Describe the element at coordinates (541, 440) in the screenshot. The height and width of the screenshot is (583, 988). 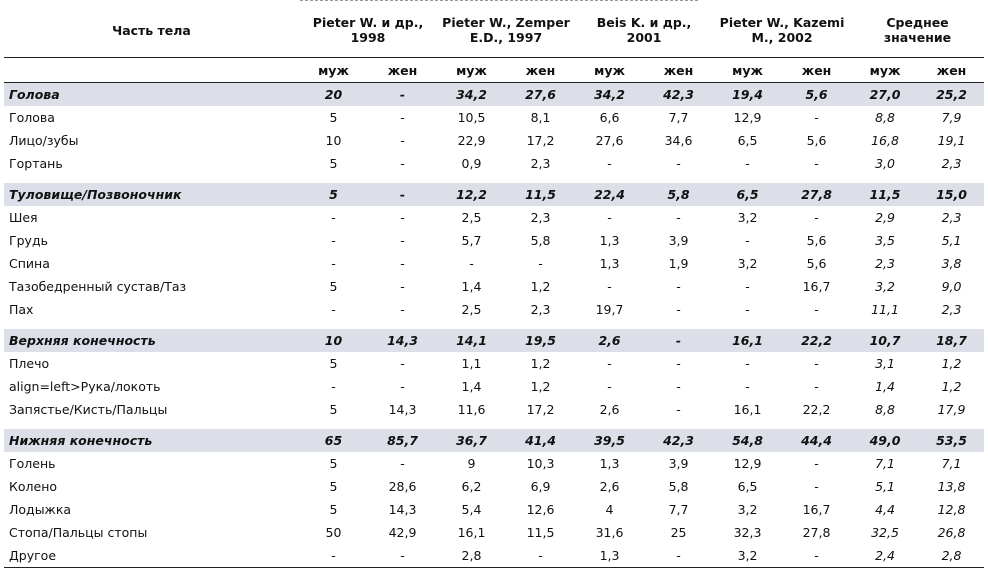
I see `value-cell: 41,4` at that location.